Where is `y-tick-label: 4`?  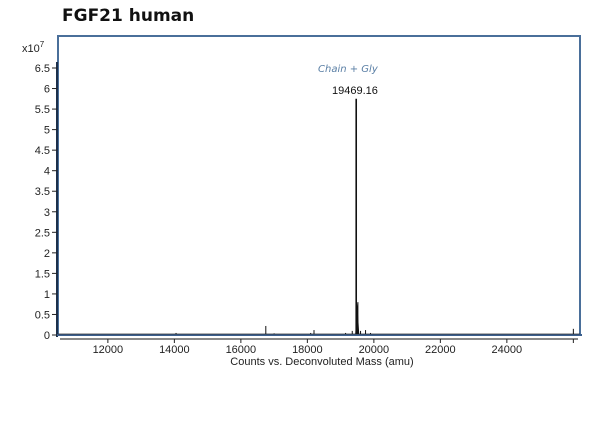
y-tick-label: 4 is located at coordinates (47, 172).